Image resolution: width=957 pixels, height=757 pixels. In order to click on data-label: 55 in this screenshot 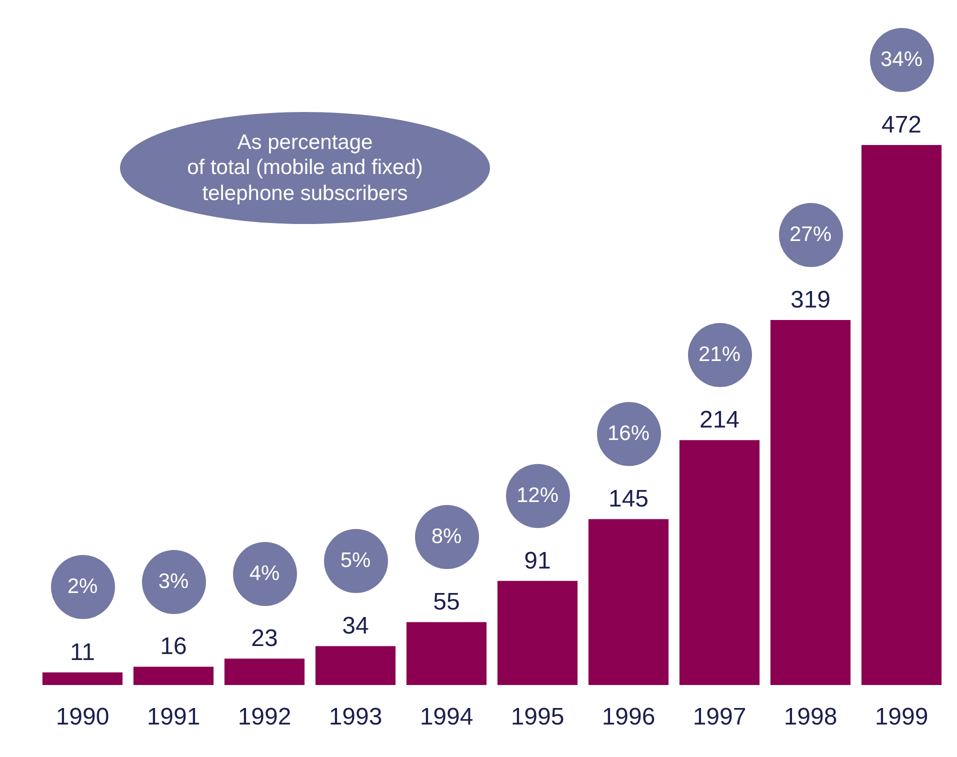, I will do `click(446, 602)`.